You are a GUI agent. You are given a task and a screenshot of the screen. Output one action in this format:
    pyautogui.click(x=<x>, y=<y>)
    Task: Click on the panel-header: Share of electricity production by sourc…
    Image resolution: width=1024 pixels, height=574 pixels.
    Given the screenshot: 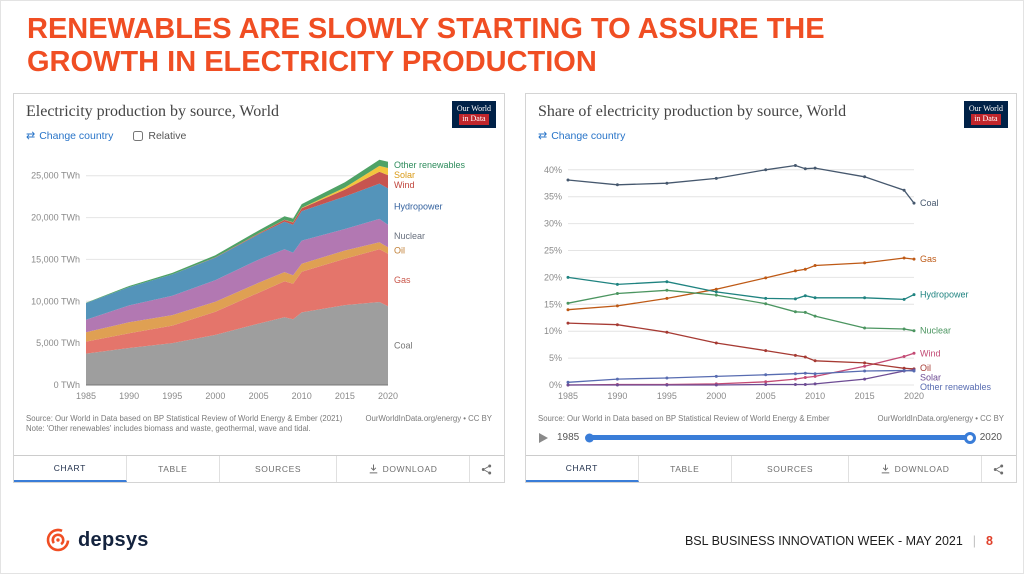 What is the action you would take?
    pyautogui.click(x=771, y=111)
    